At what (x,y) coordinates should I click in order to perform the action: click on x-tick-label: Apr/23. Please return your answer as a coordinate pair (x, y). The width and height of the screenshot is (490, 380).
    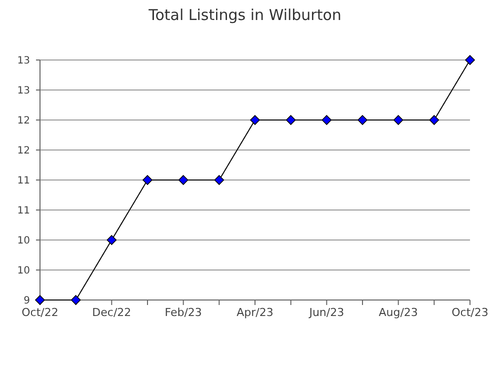
    Looking at the image, I should click on (255, 312).